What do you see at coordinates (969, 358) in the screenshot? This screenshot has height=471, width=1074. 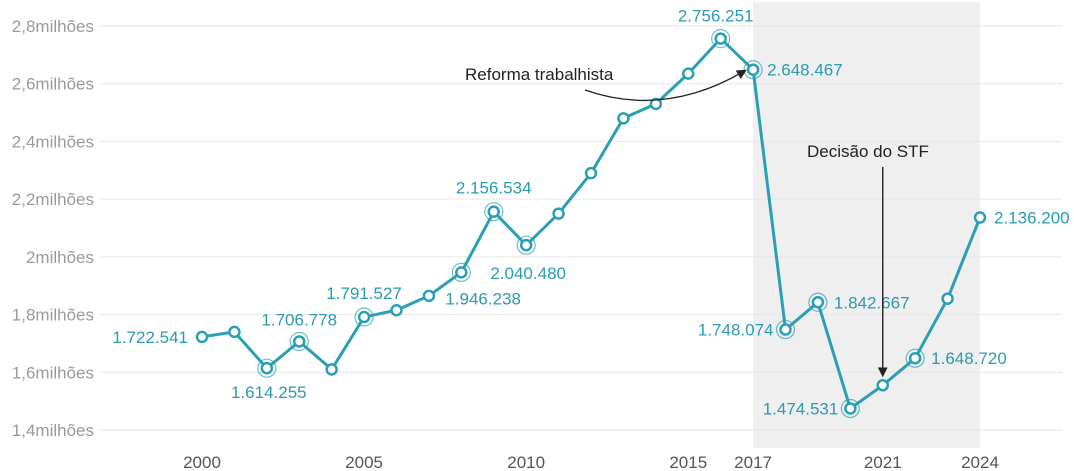 I see `data-label: 1.648.720` at bounding box center [969, 358].